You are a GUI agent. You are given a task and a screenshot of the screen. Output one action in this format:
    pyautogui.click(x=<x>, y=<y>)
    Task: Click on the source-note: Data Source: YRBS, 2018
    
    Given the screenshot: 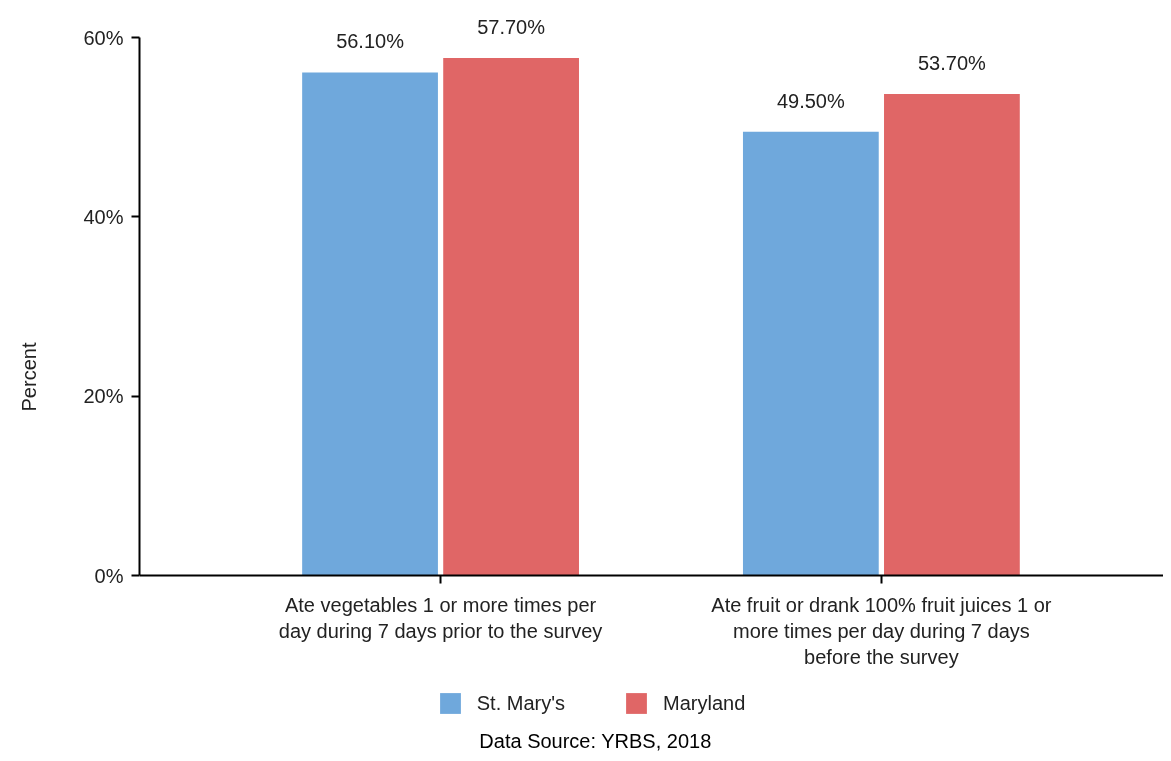 What is the action you would take?
    pyautogui.click(x=595, y=740)
    